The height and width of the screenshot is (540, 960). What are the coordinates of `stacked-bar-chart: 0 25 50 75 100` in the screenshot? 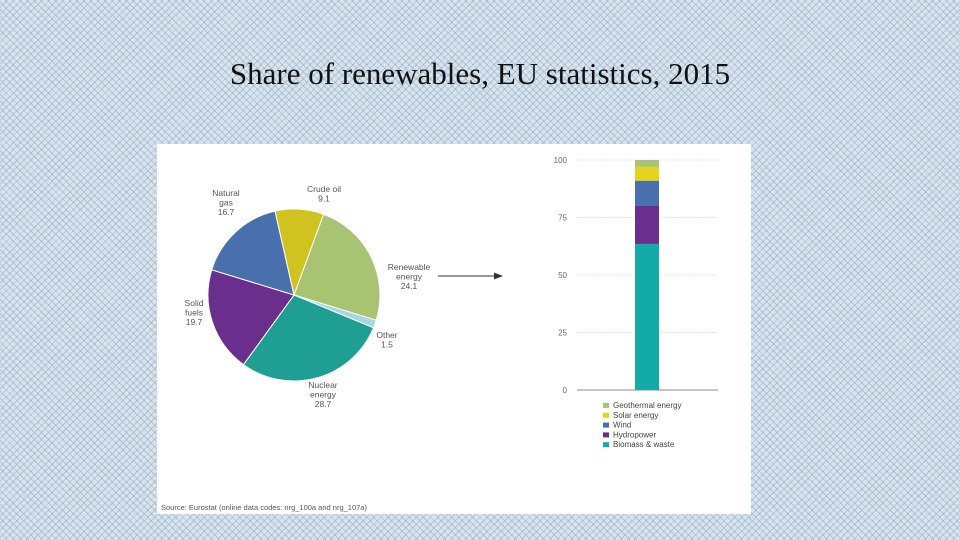 It's located at (636, 275).